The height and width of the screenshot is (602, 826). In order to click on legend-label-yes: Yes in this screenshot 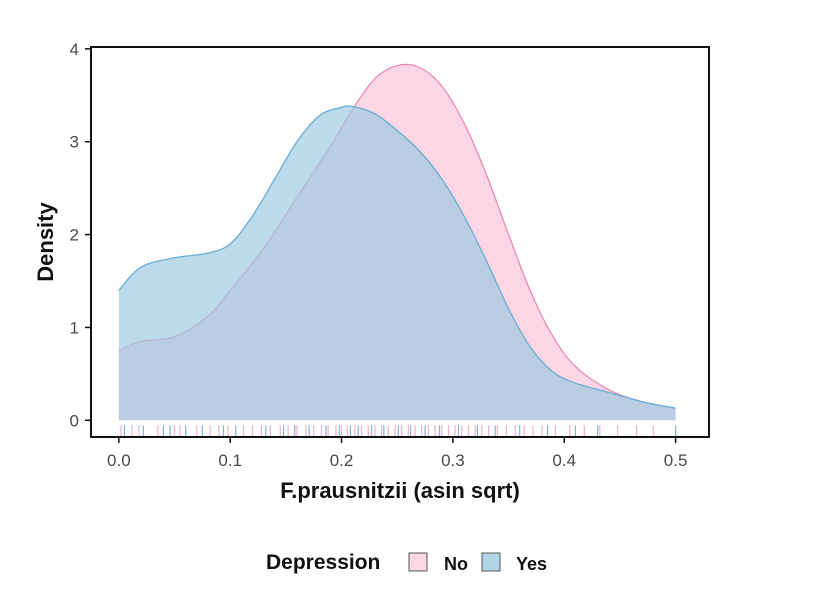, I will do `click(531, 564)`.